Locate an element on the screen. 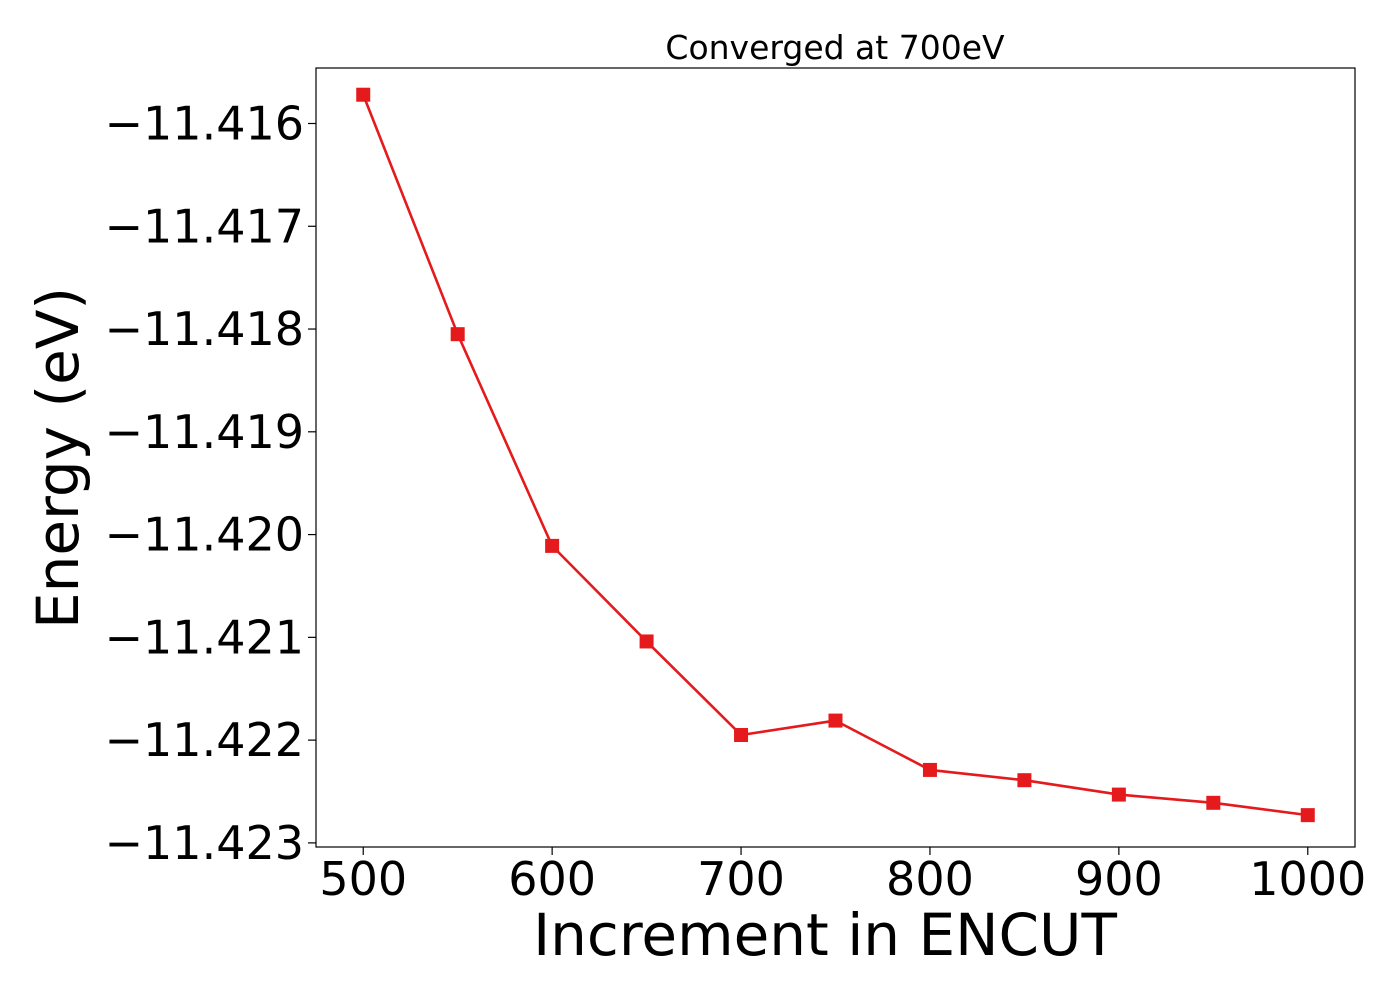 This screenshot has width=1400, height=1000. y-tick-label: −11.422 is located at coordinates (205, 740).